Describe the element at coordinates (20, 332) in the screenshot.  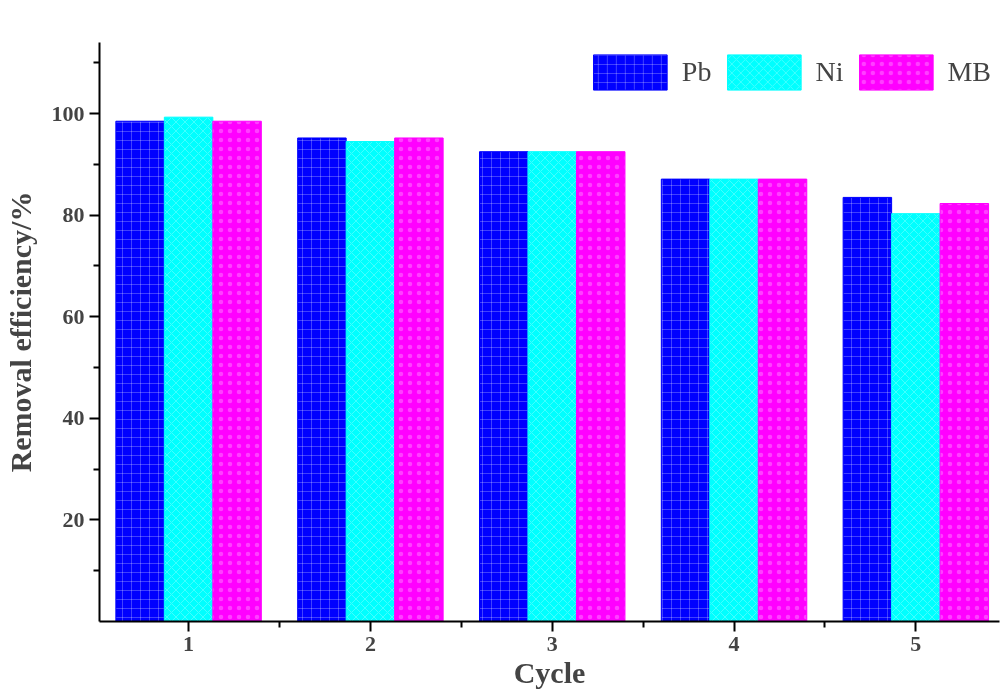
I see `y-axis-title: Removal efficiency/%` at that location.